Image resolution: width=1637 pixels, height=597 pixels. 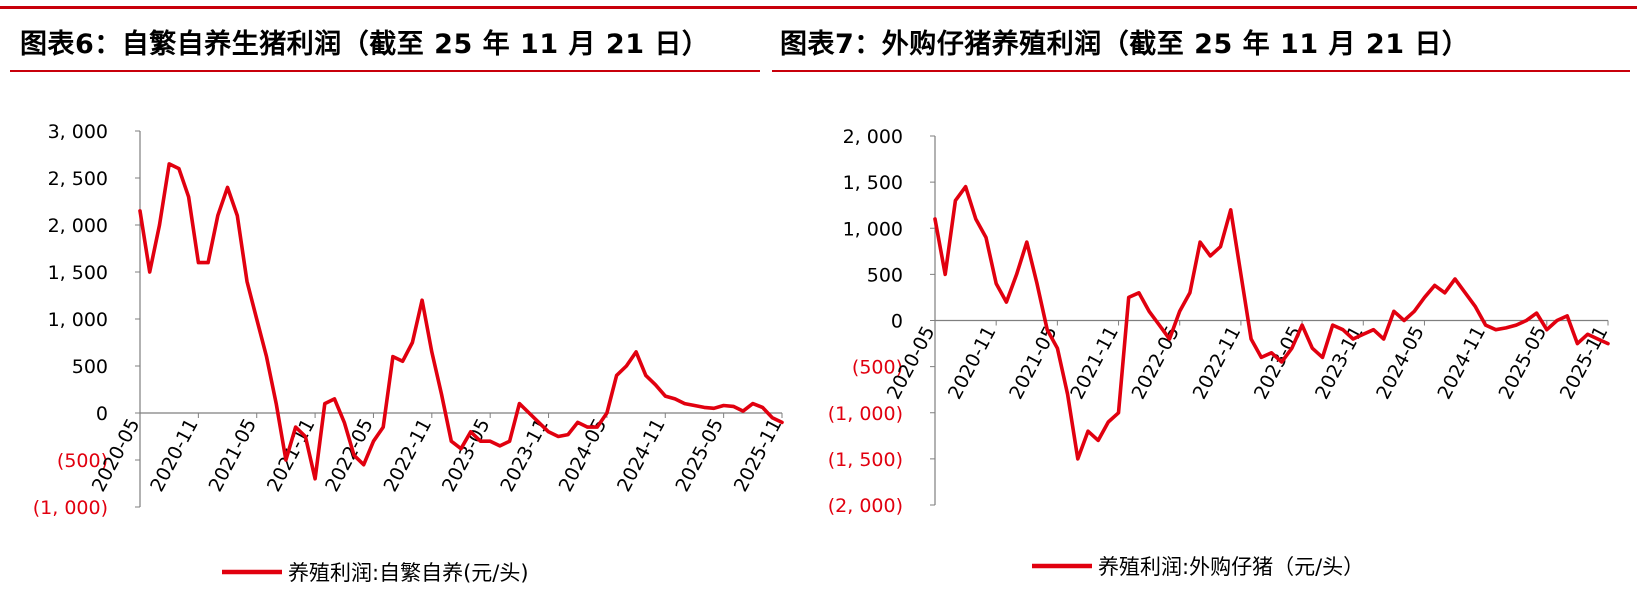 What do you see at coordinates (1584, 363) in the screenshot?
I see `x-tick-label: 2025-11` at bounding box center [1584, 363].